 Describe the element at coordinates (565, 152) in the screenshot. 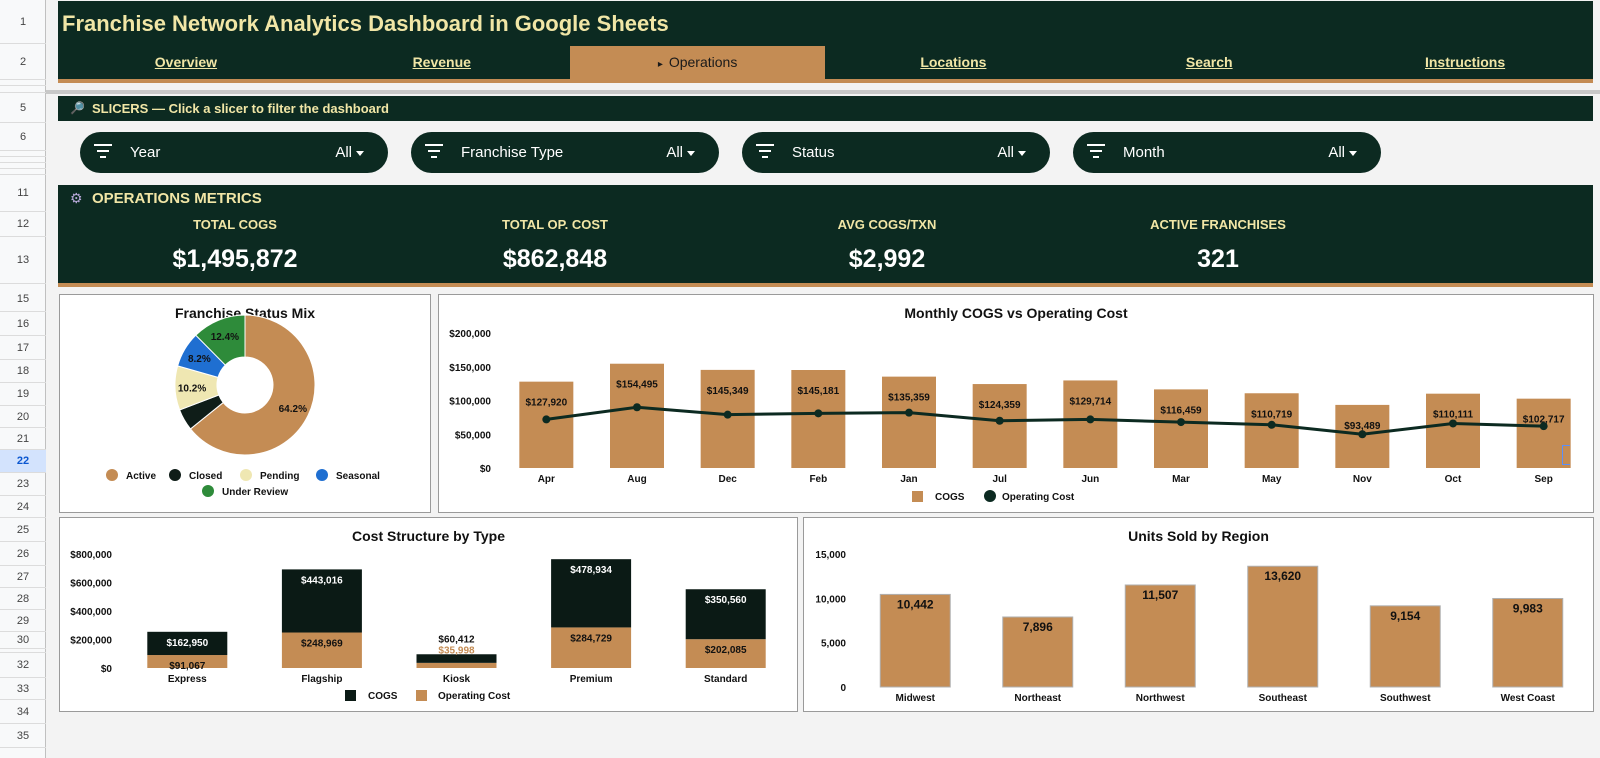

I see `slicer-franchise-type: Franchise Type All` at that location.